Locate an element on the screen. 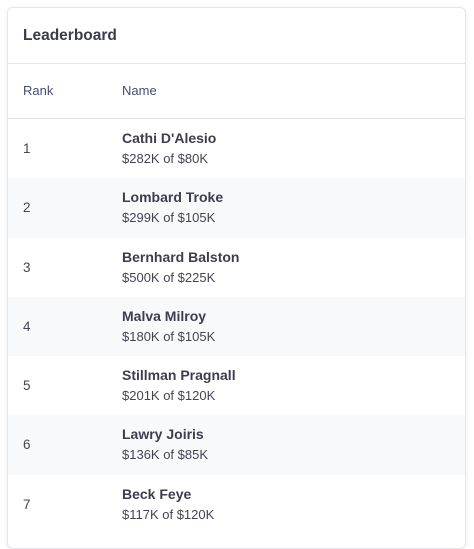 The image size is (474, 549). column-header: Rank is located at coordinates (38, 90).